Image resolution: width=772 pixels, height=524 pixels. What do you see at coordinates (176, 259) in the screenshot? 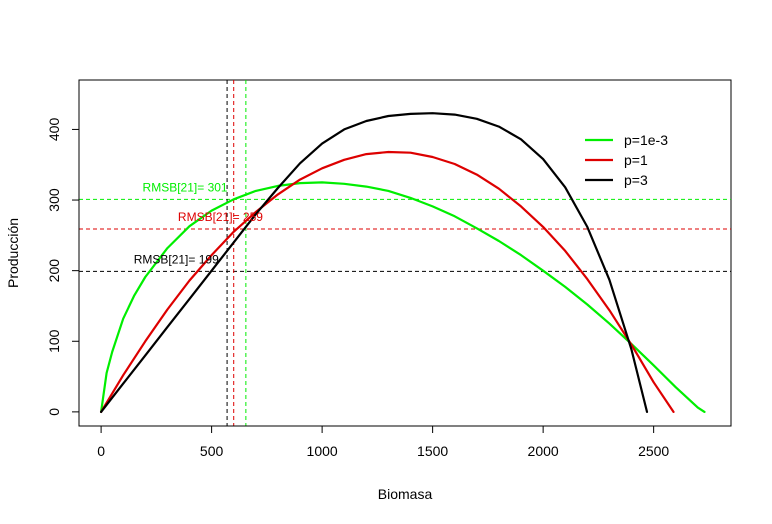
I see `hline-label-2: RMSB[21]= 199` at bounding box center [176, 259].